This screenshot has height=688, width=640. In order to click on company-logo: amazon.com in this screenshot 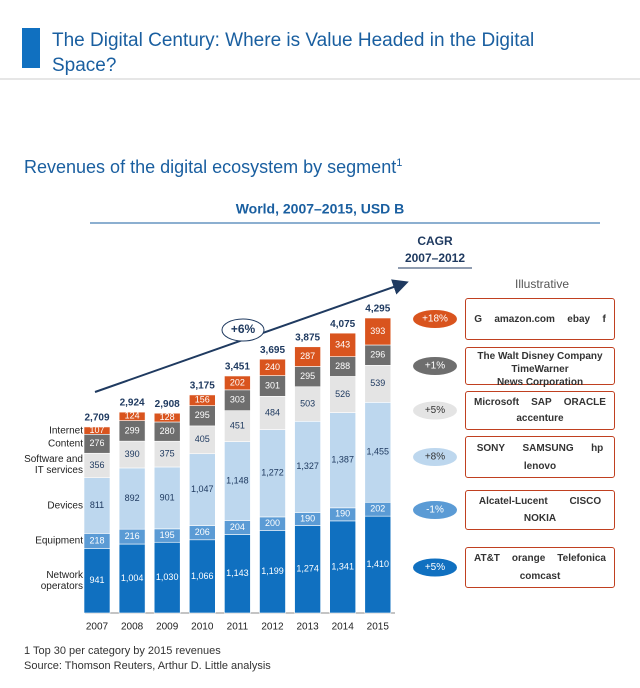, I will do `click(524, 319)`.